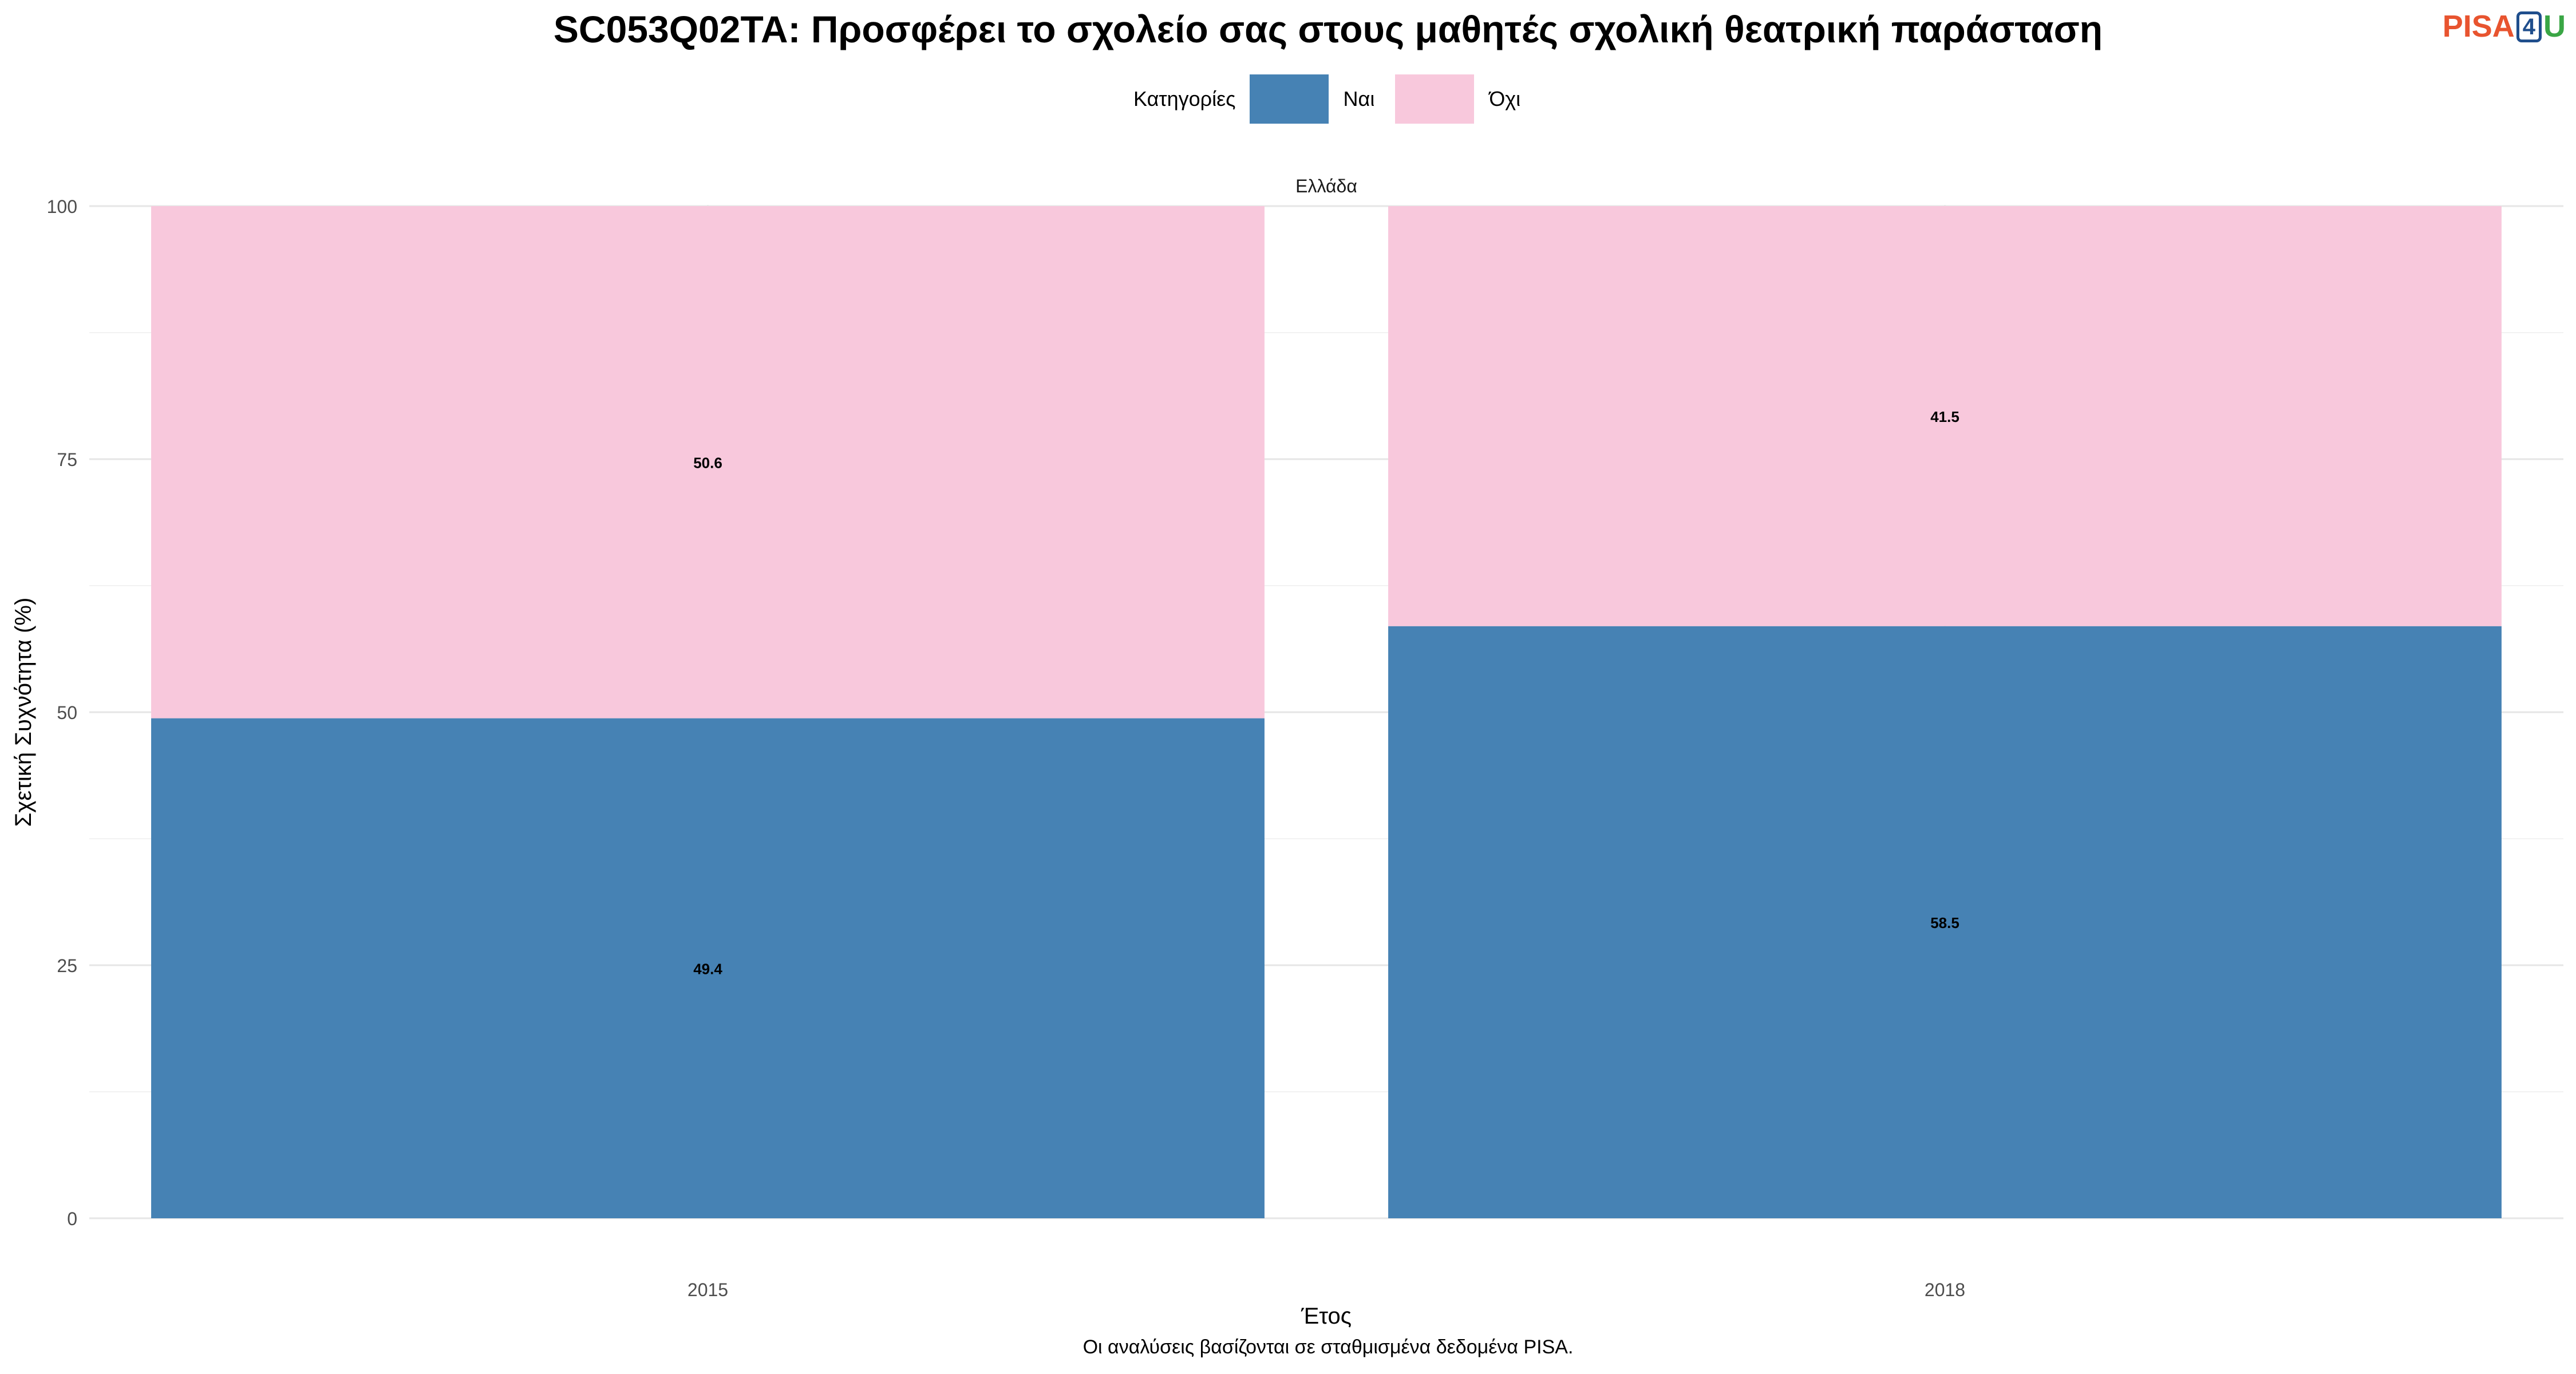  I want to click on legend: Κατηγορίες Ναι Όχι, so click(1337, 99).